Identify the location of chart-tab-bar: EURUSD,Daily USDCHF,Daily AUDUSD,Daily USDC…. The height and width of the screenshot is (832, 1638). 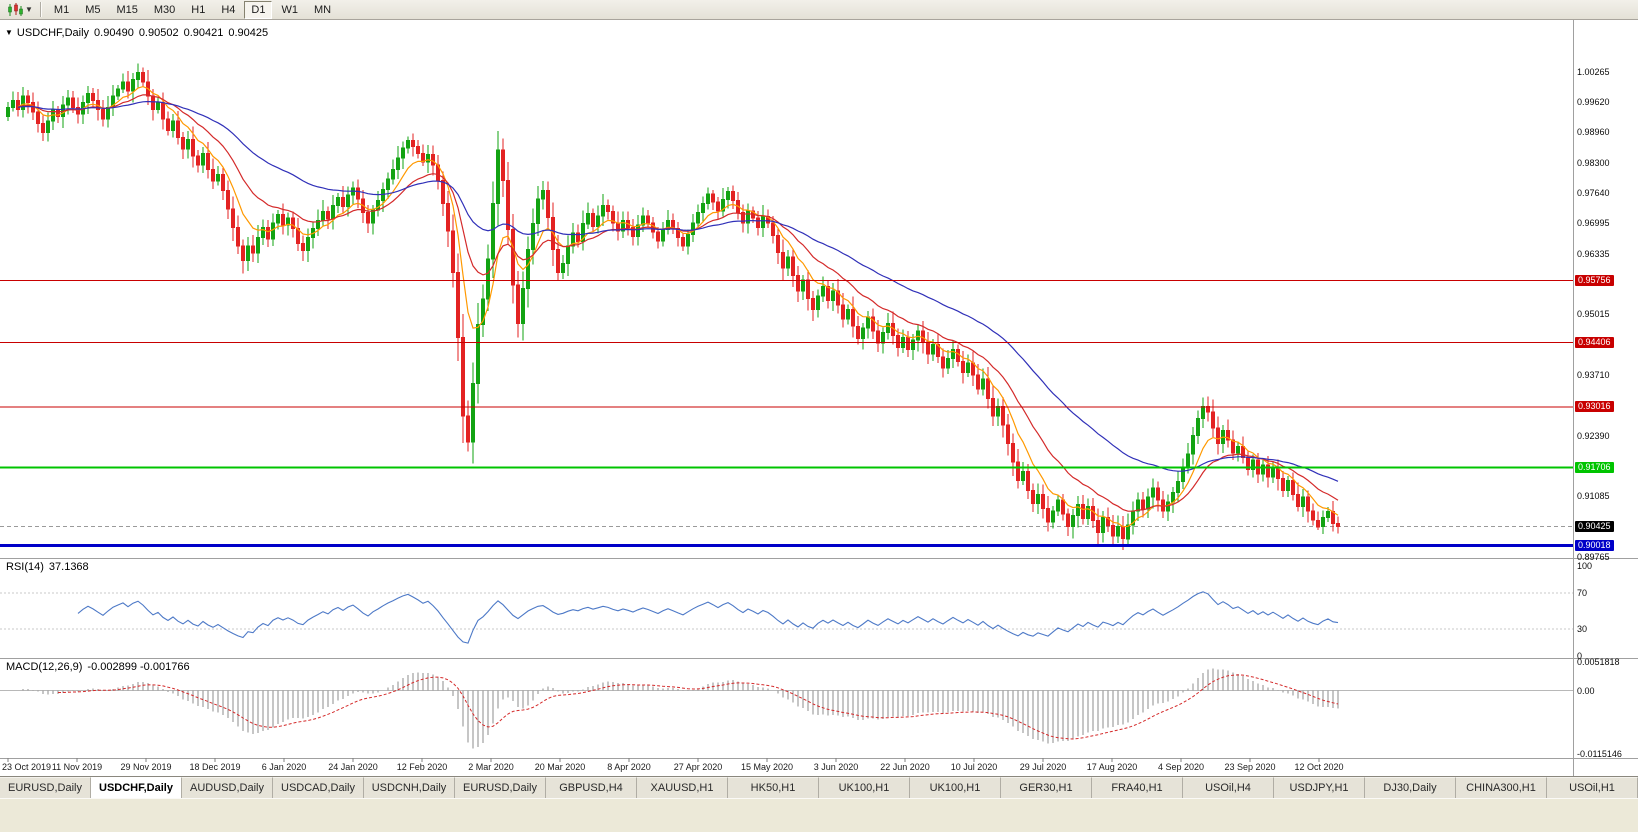
(819, 787).